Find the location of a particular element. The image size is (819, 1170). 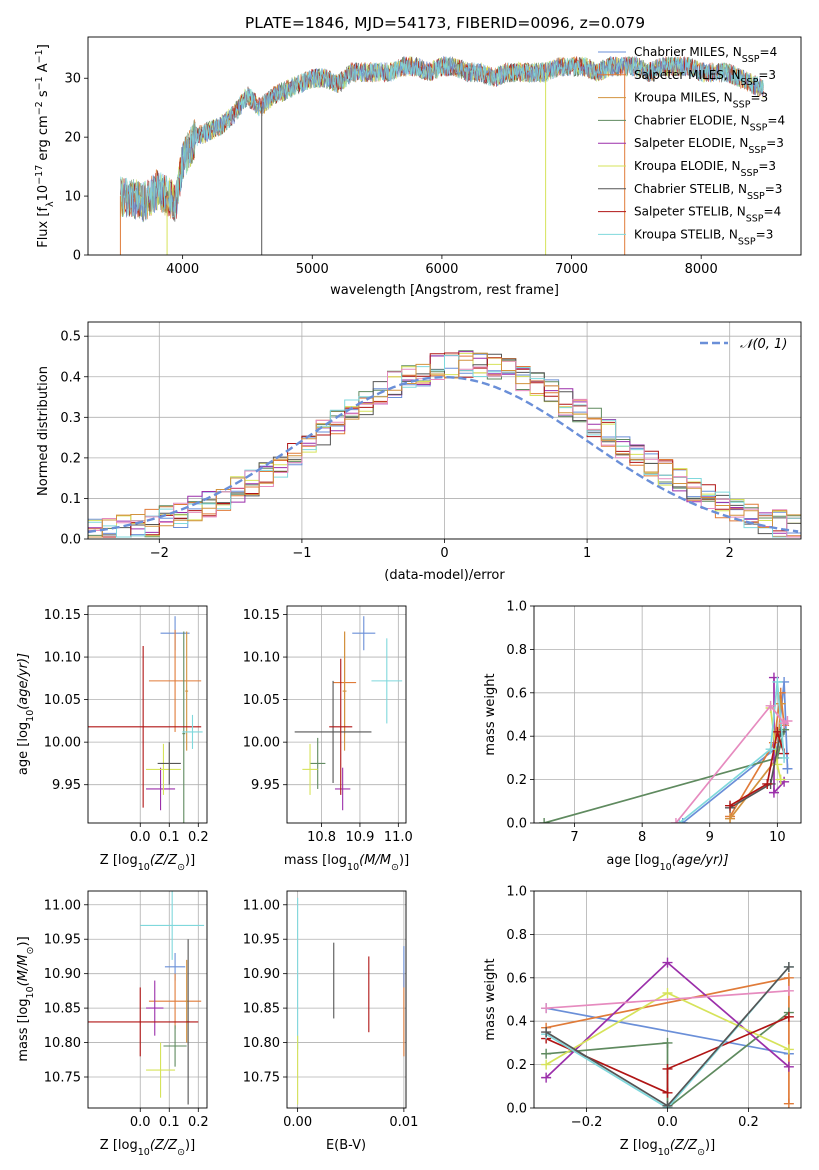

mass_vs_ebv-frame is located at coordinates (346, 999).